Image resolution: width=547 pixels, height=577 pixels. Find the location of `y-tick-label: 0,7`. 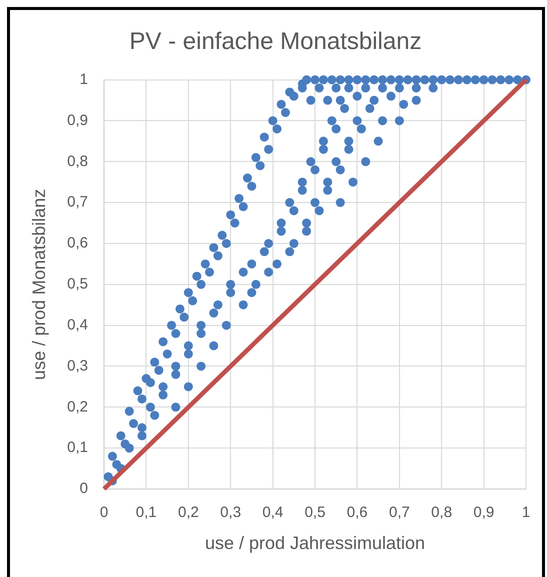

y-tick-label: 0,7 is located at coordinates (77, 202).